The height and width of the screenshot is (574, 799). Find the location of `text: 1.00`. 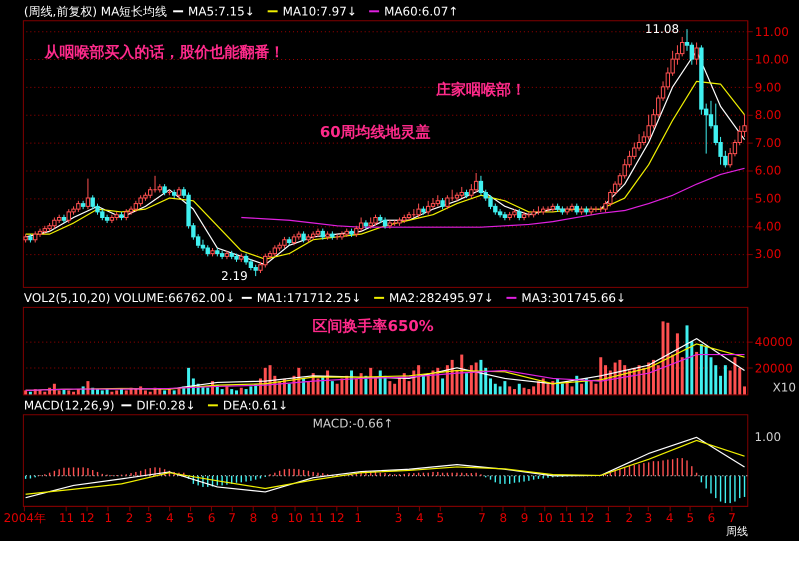

text: 1.00 is located at coordinates (768, 437).